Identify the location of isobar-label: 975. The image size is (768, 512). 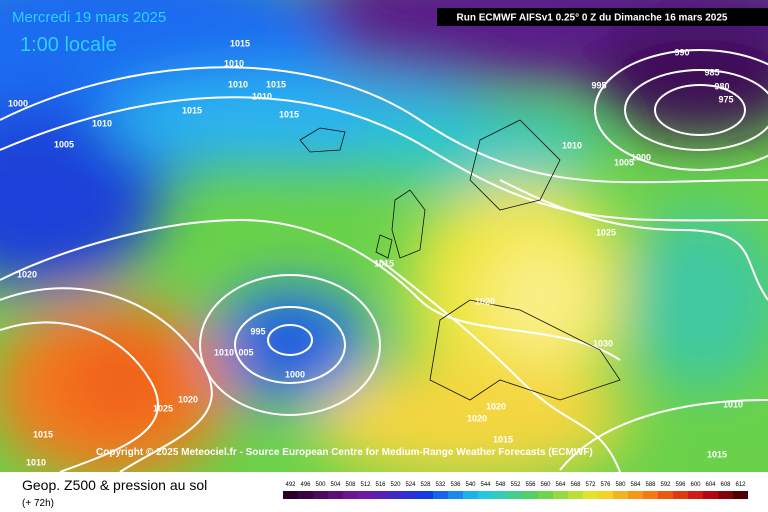
(725, 99).